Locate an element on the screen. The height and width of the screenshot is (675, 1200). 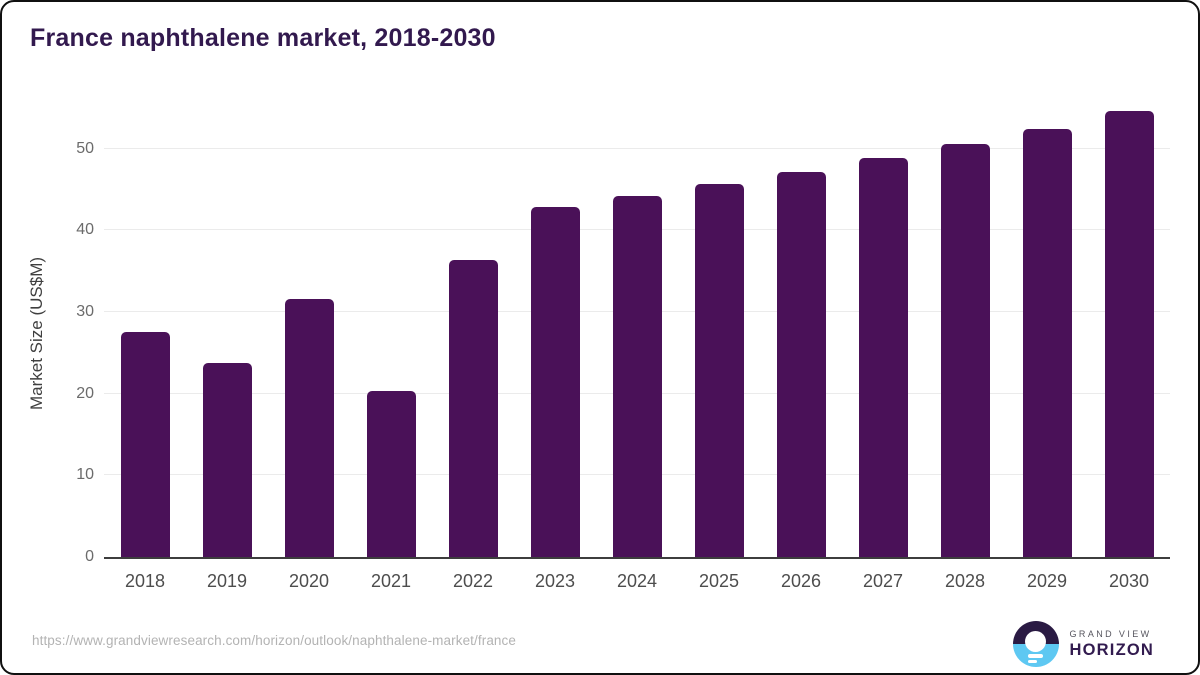
x-tick-label: 2021 is located at coordinates (391, 581).